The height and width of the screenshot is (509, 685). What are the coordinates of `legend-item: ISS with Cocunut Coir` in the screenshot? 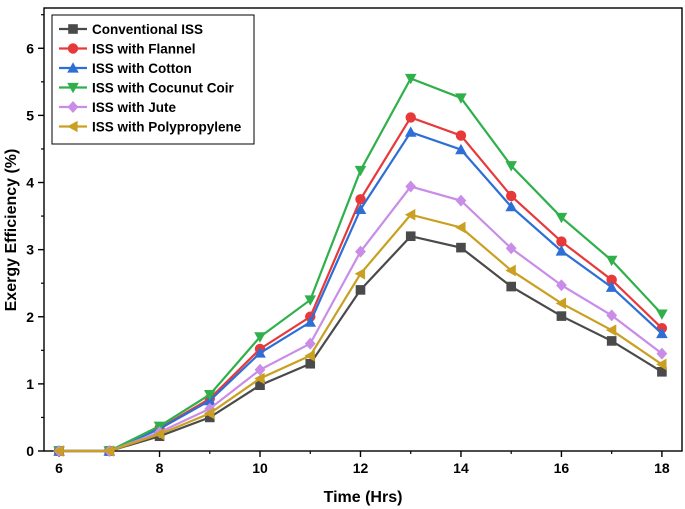 It's located at (146, 88).